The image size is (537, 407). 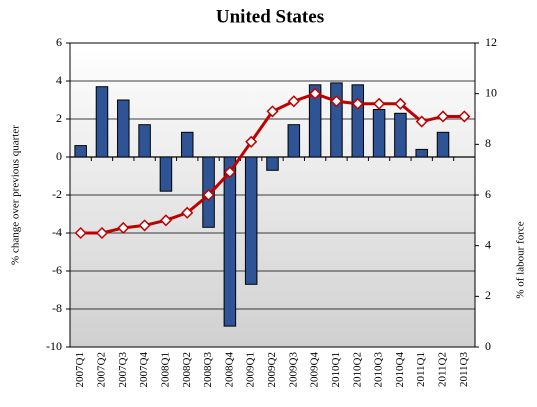 What do you see at coordinates (521, 259) in the screenshot?
I see `y2-axis-label: % of labour force` at bounding box center [521, 259].